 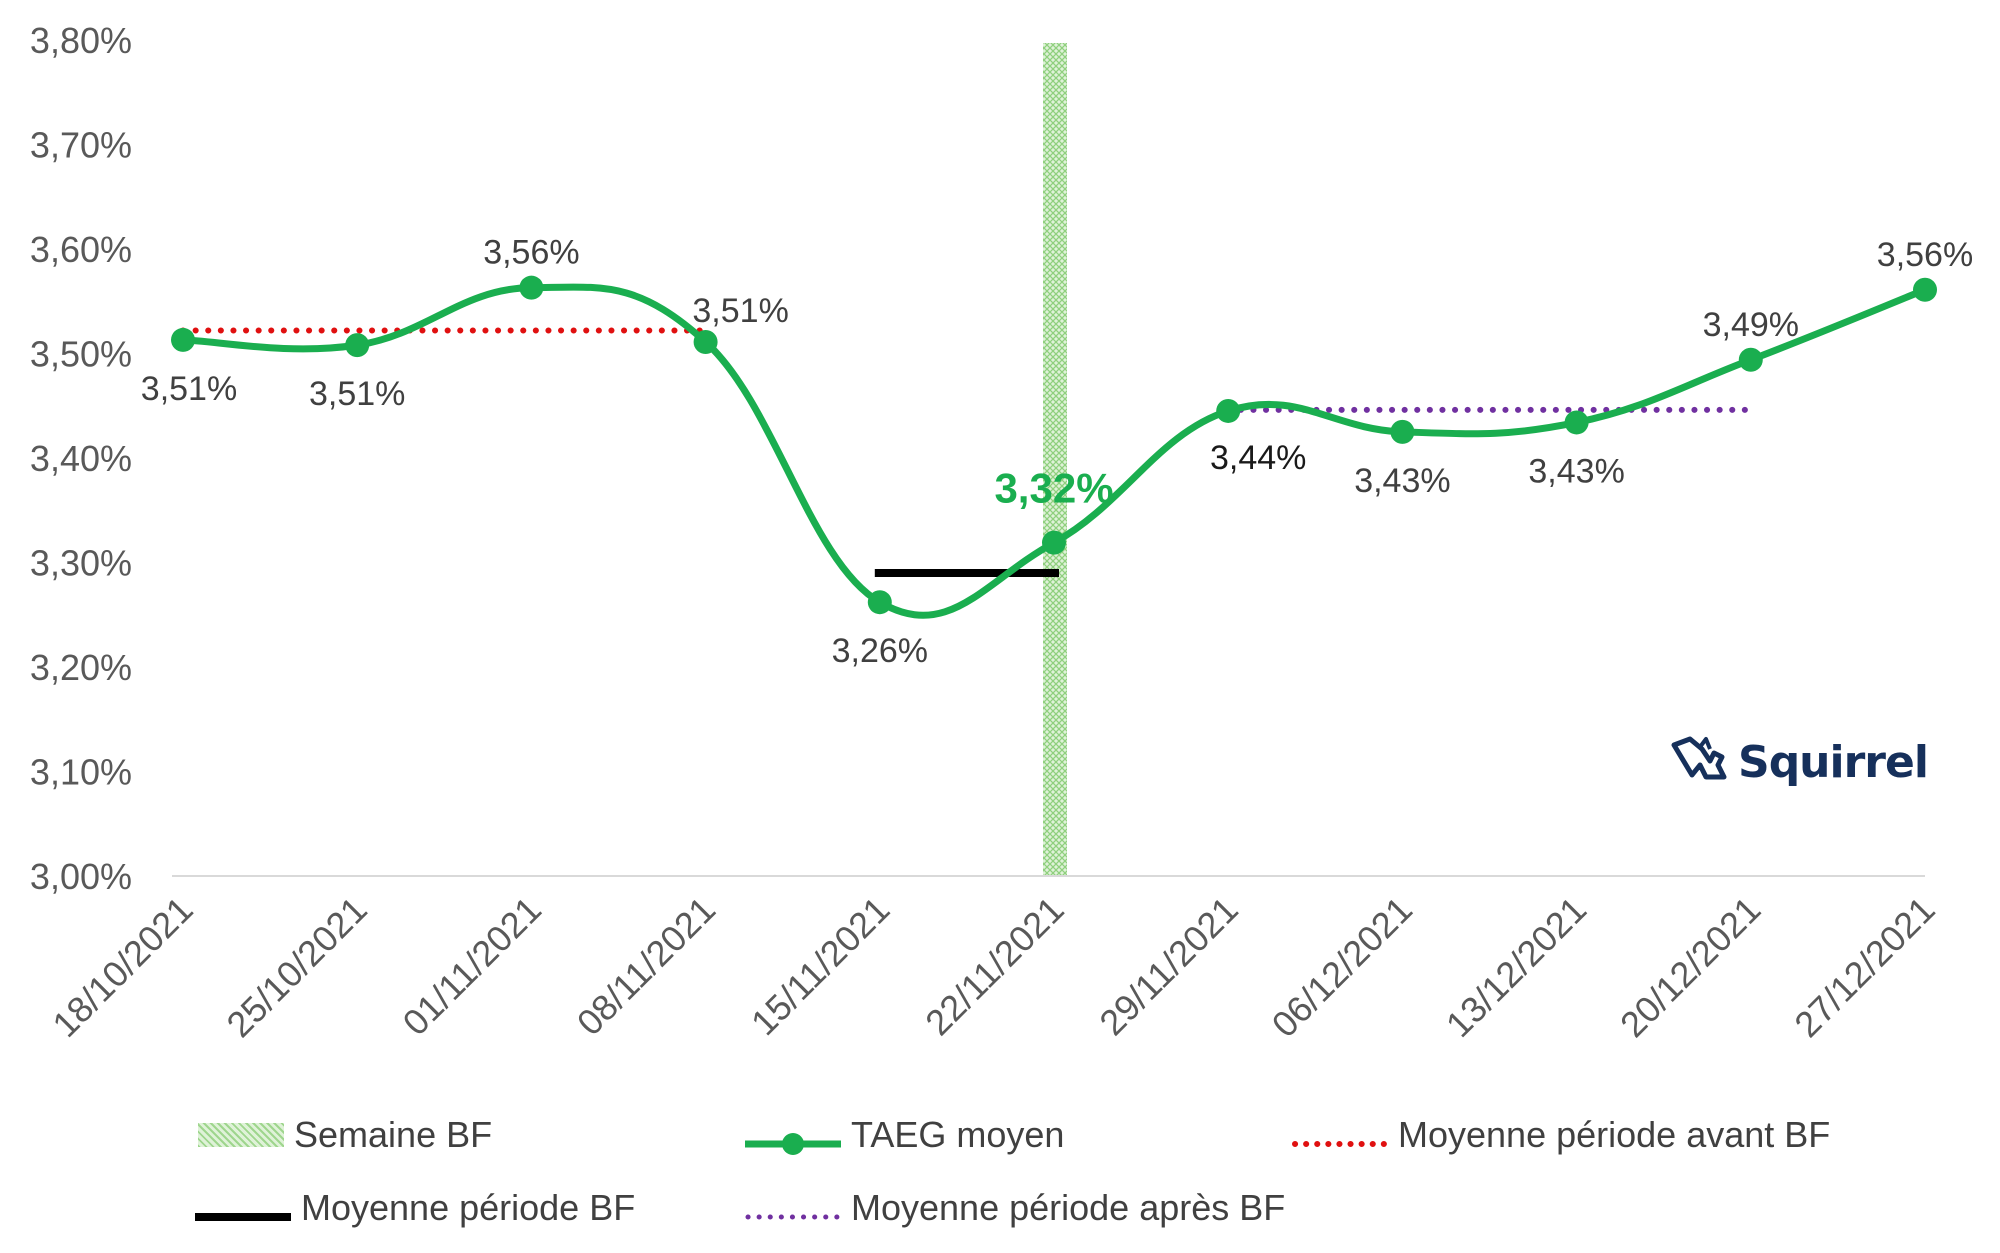 What do you see at coordinates (794, 1208) in the screenshot?
I see `purple-dotted-swatch-icon` at bounding box center [794, 1208].